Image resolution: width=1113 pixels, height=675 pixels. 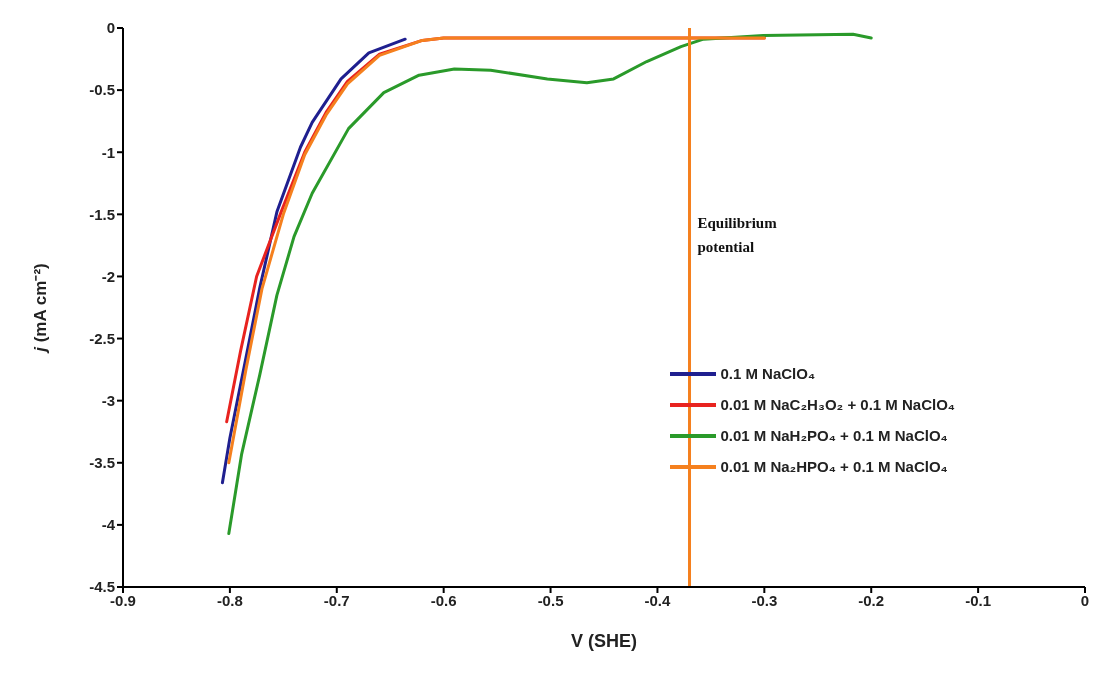 I want to click on x-tick-label: -0.3, so click(x=764, y=600).